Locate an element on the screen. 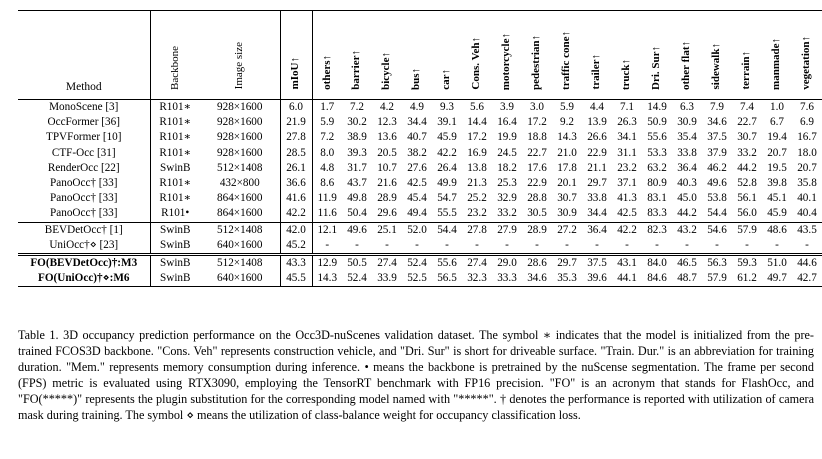 The image size is (822, 459). class-value-cell: 44.6 is located at coordinates (807, 262).